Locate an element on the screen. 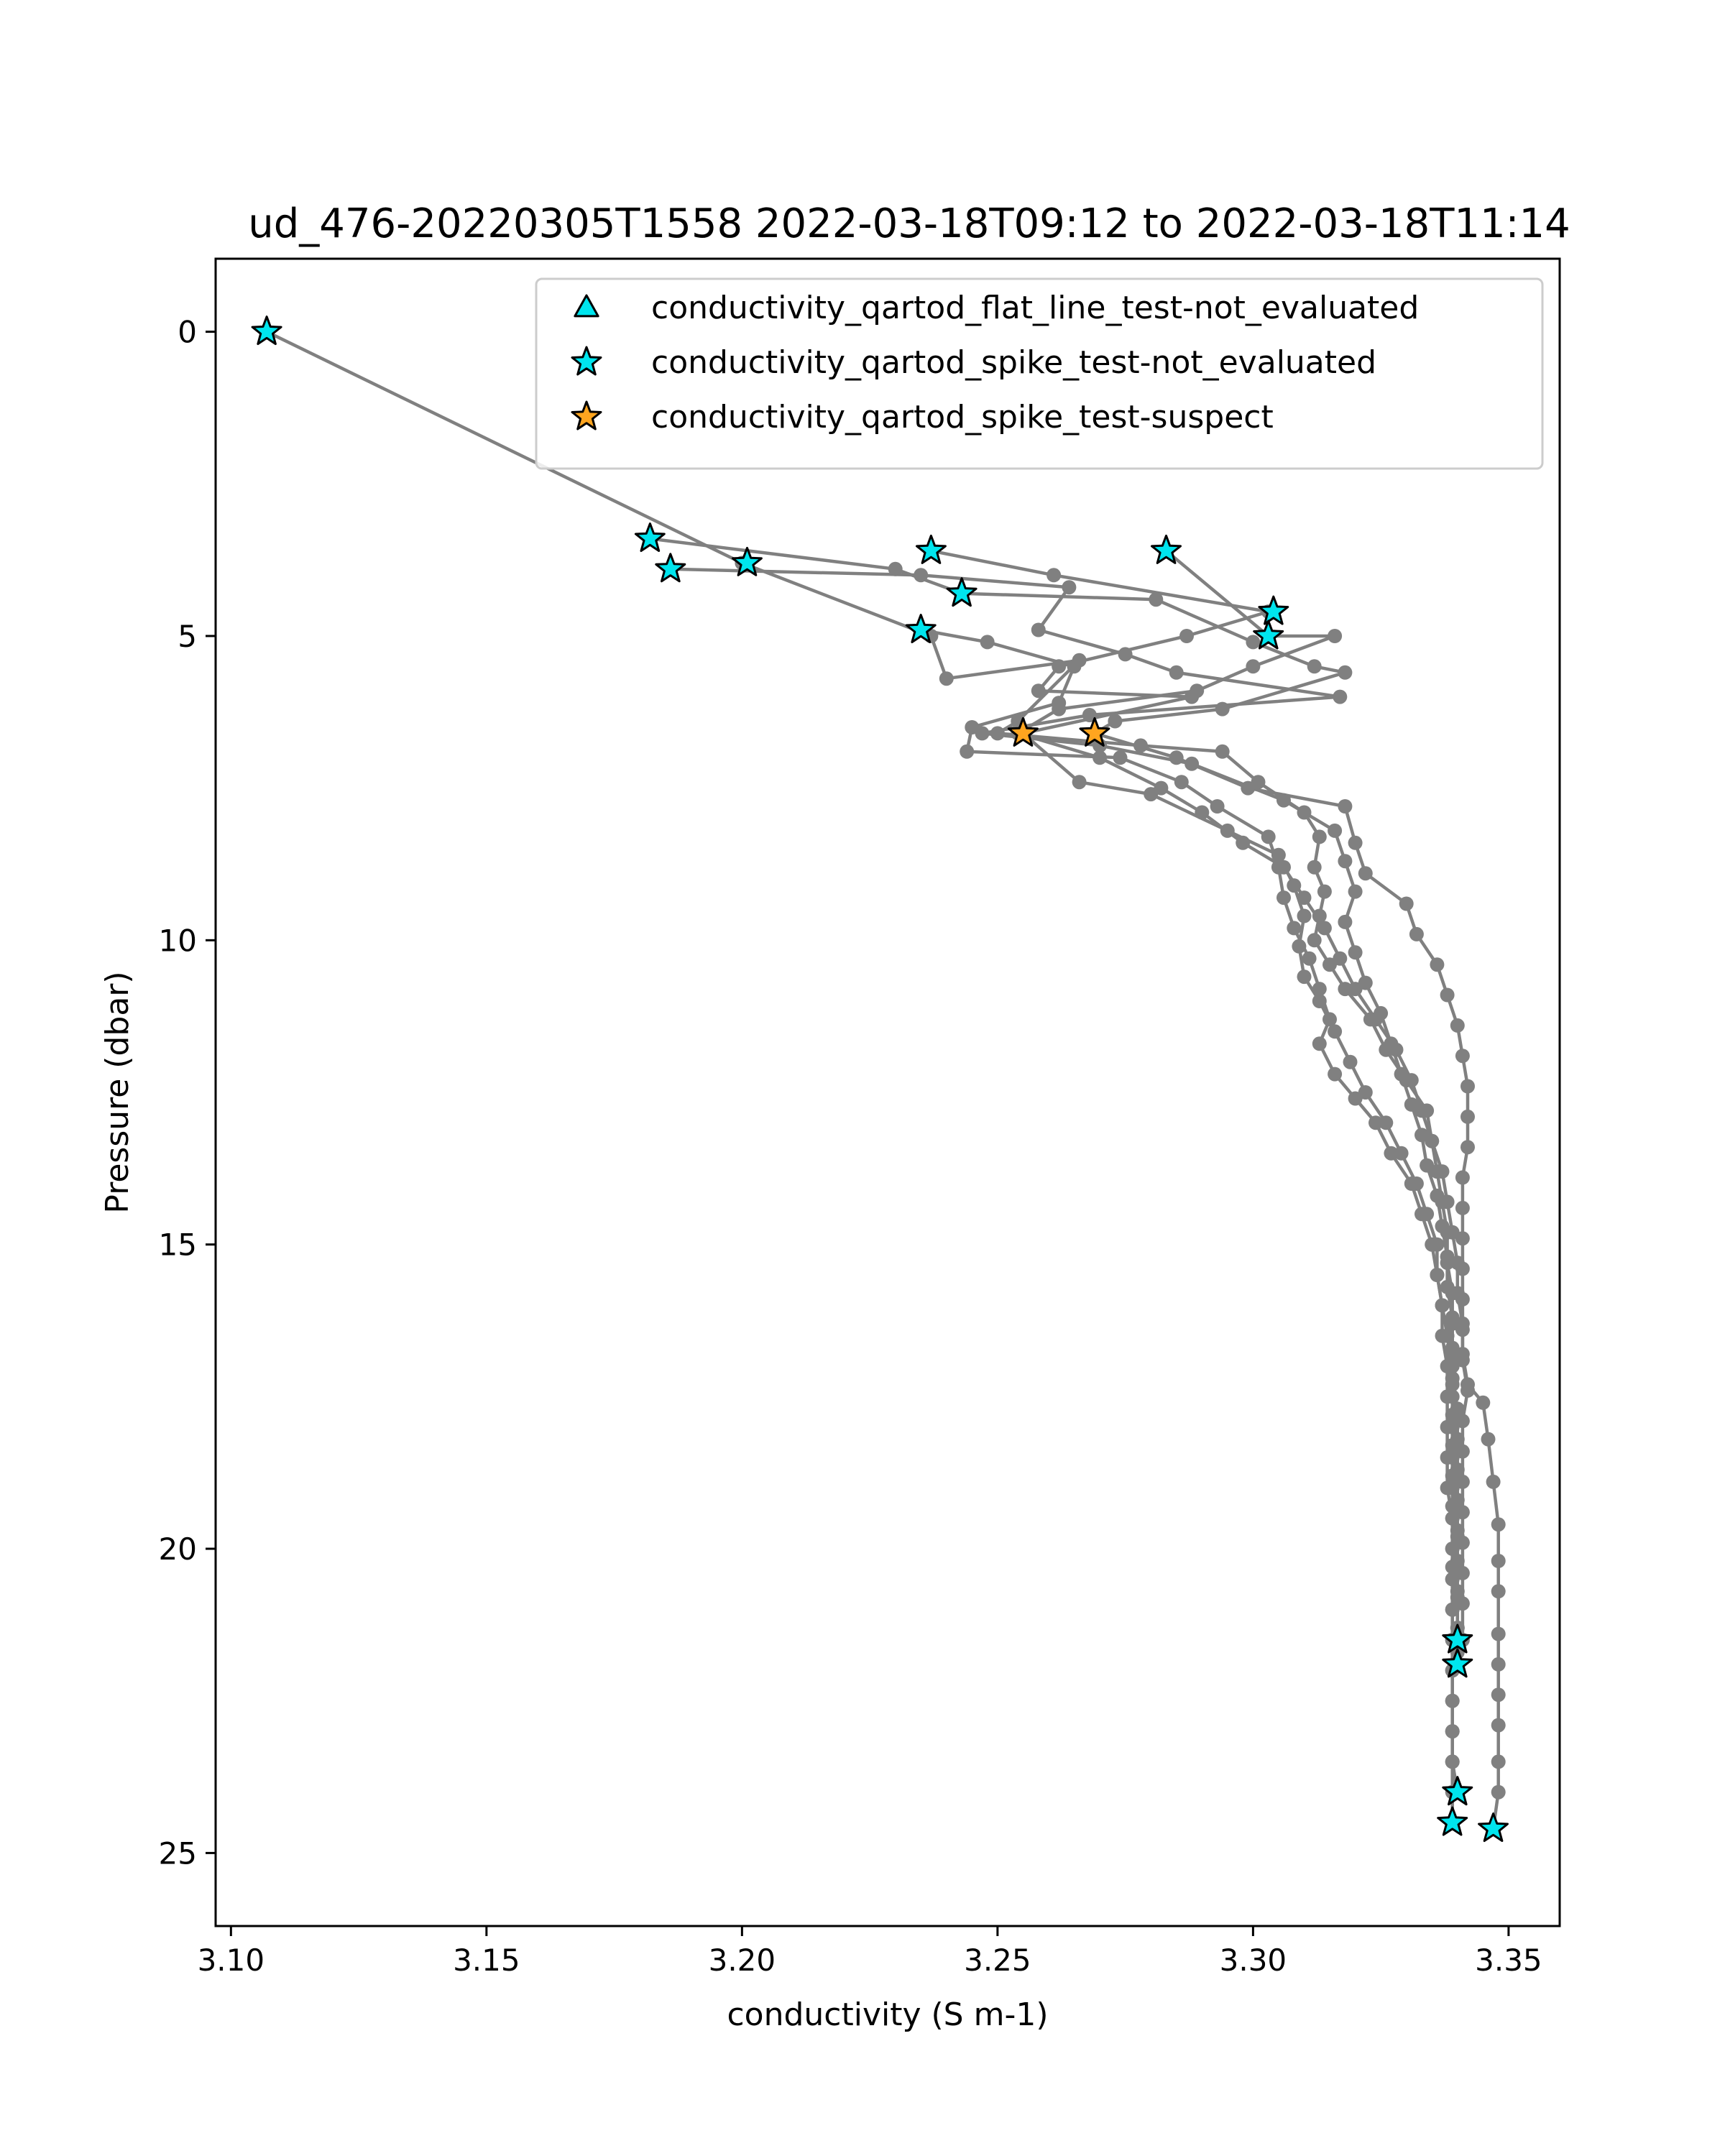  y-tick-label-2: 5 is located at coordinates (187, 636).